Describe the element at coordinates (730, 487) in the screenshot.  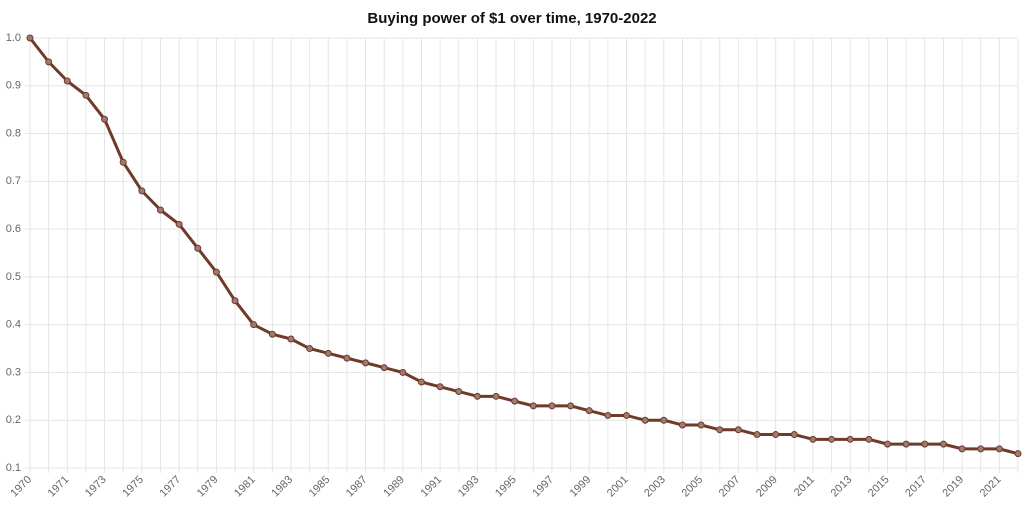
I see `x-tick-label: 2007` at that location.